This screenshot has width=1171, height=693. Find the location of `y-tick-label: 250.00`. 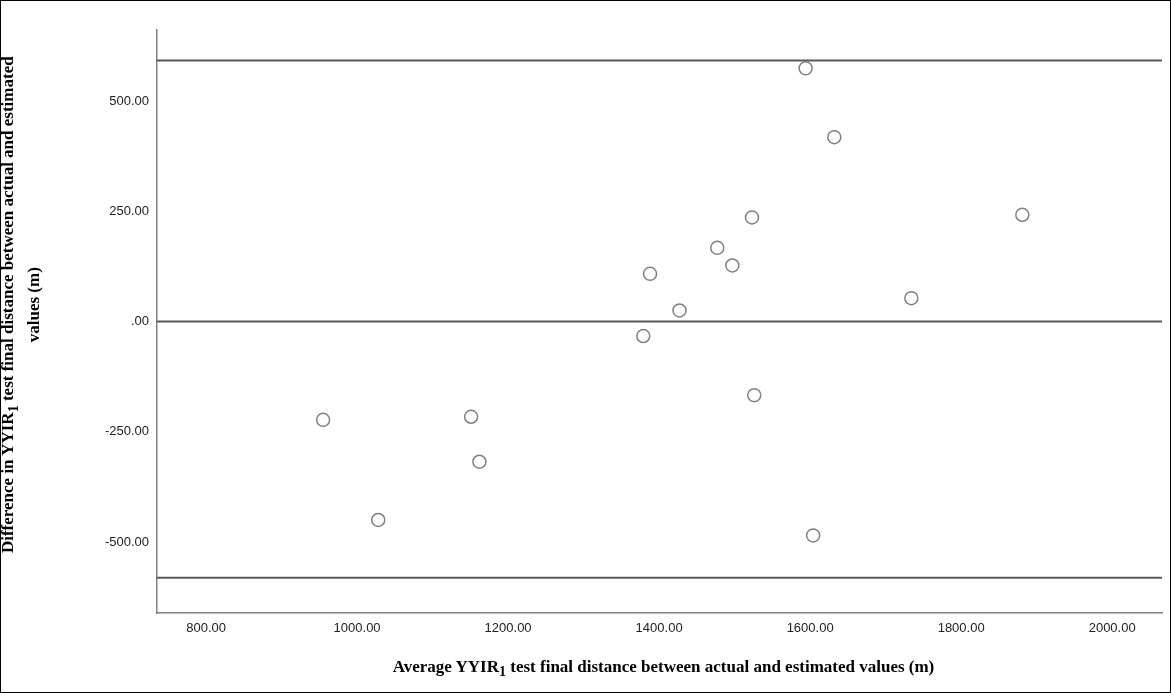

y-tick-label: 250.00 is located at coordinates (129, 210).